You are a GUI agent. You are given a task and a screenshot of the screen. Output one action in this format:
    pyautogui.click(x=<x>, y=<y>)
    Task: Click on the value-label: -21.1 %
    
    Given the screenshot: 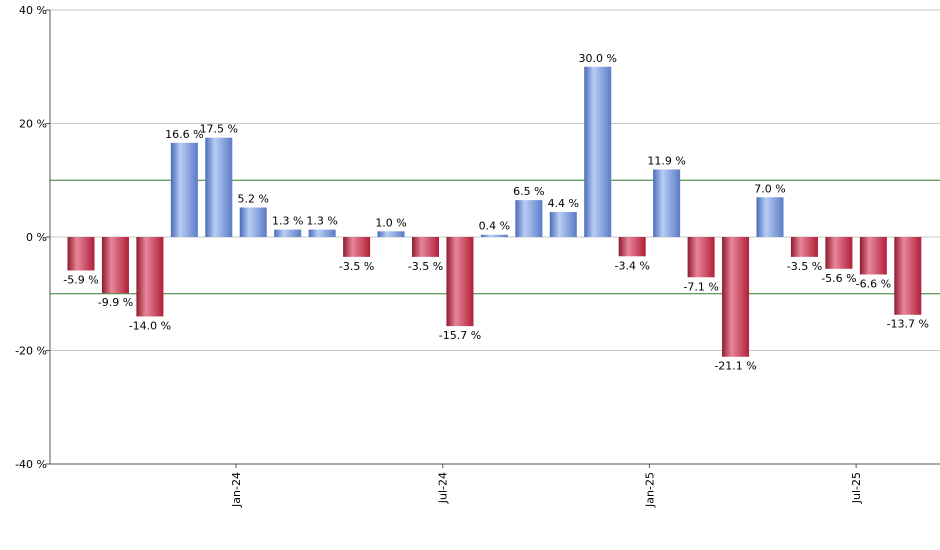 What is the action you would take?
    pyautogui.click(x=735, y=366)
    